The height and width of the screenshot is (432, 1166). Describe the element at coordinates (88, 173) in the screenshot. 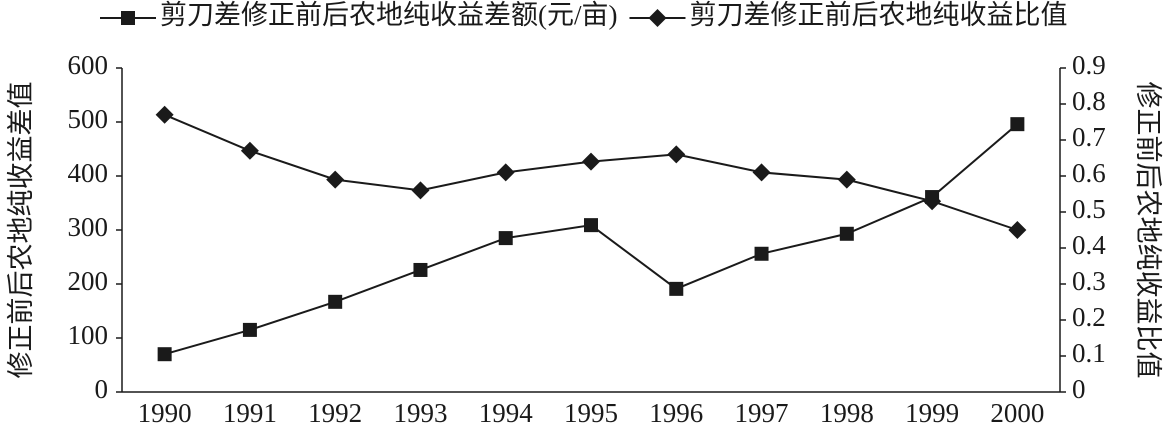

I see `y-tick-label: 400` at that location.